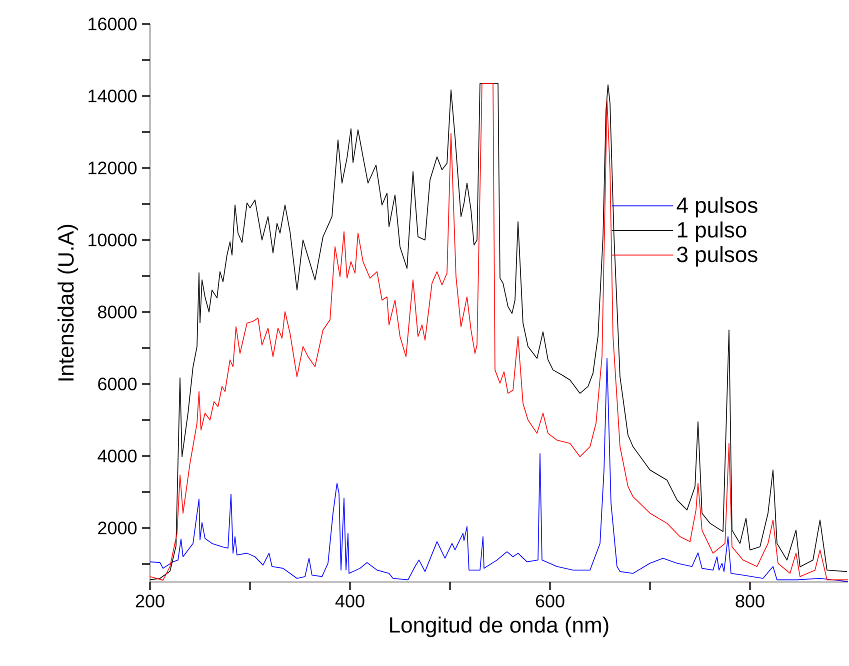  I want to click on x-tick-label: 800, so click(750, 601).